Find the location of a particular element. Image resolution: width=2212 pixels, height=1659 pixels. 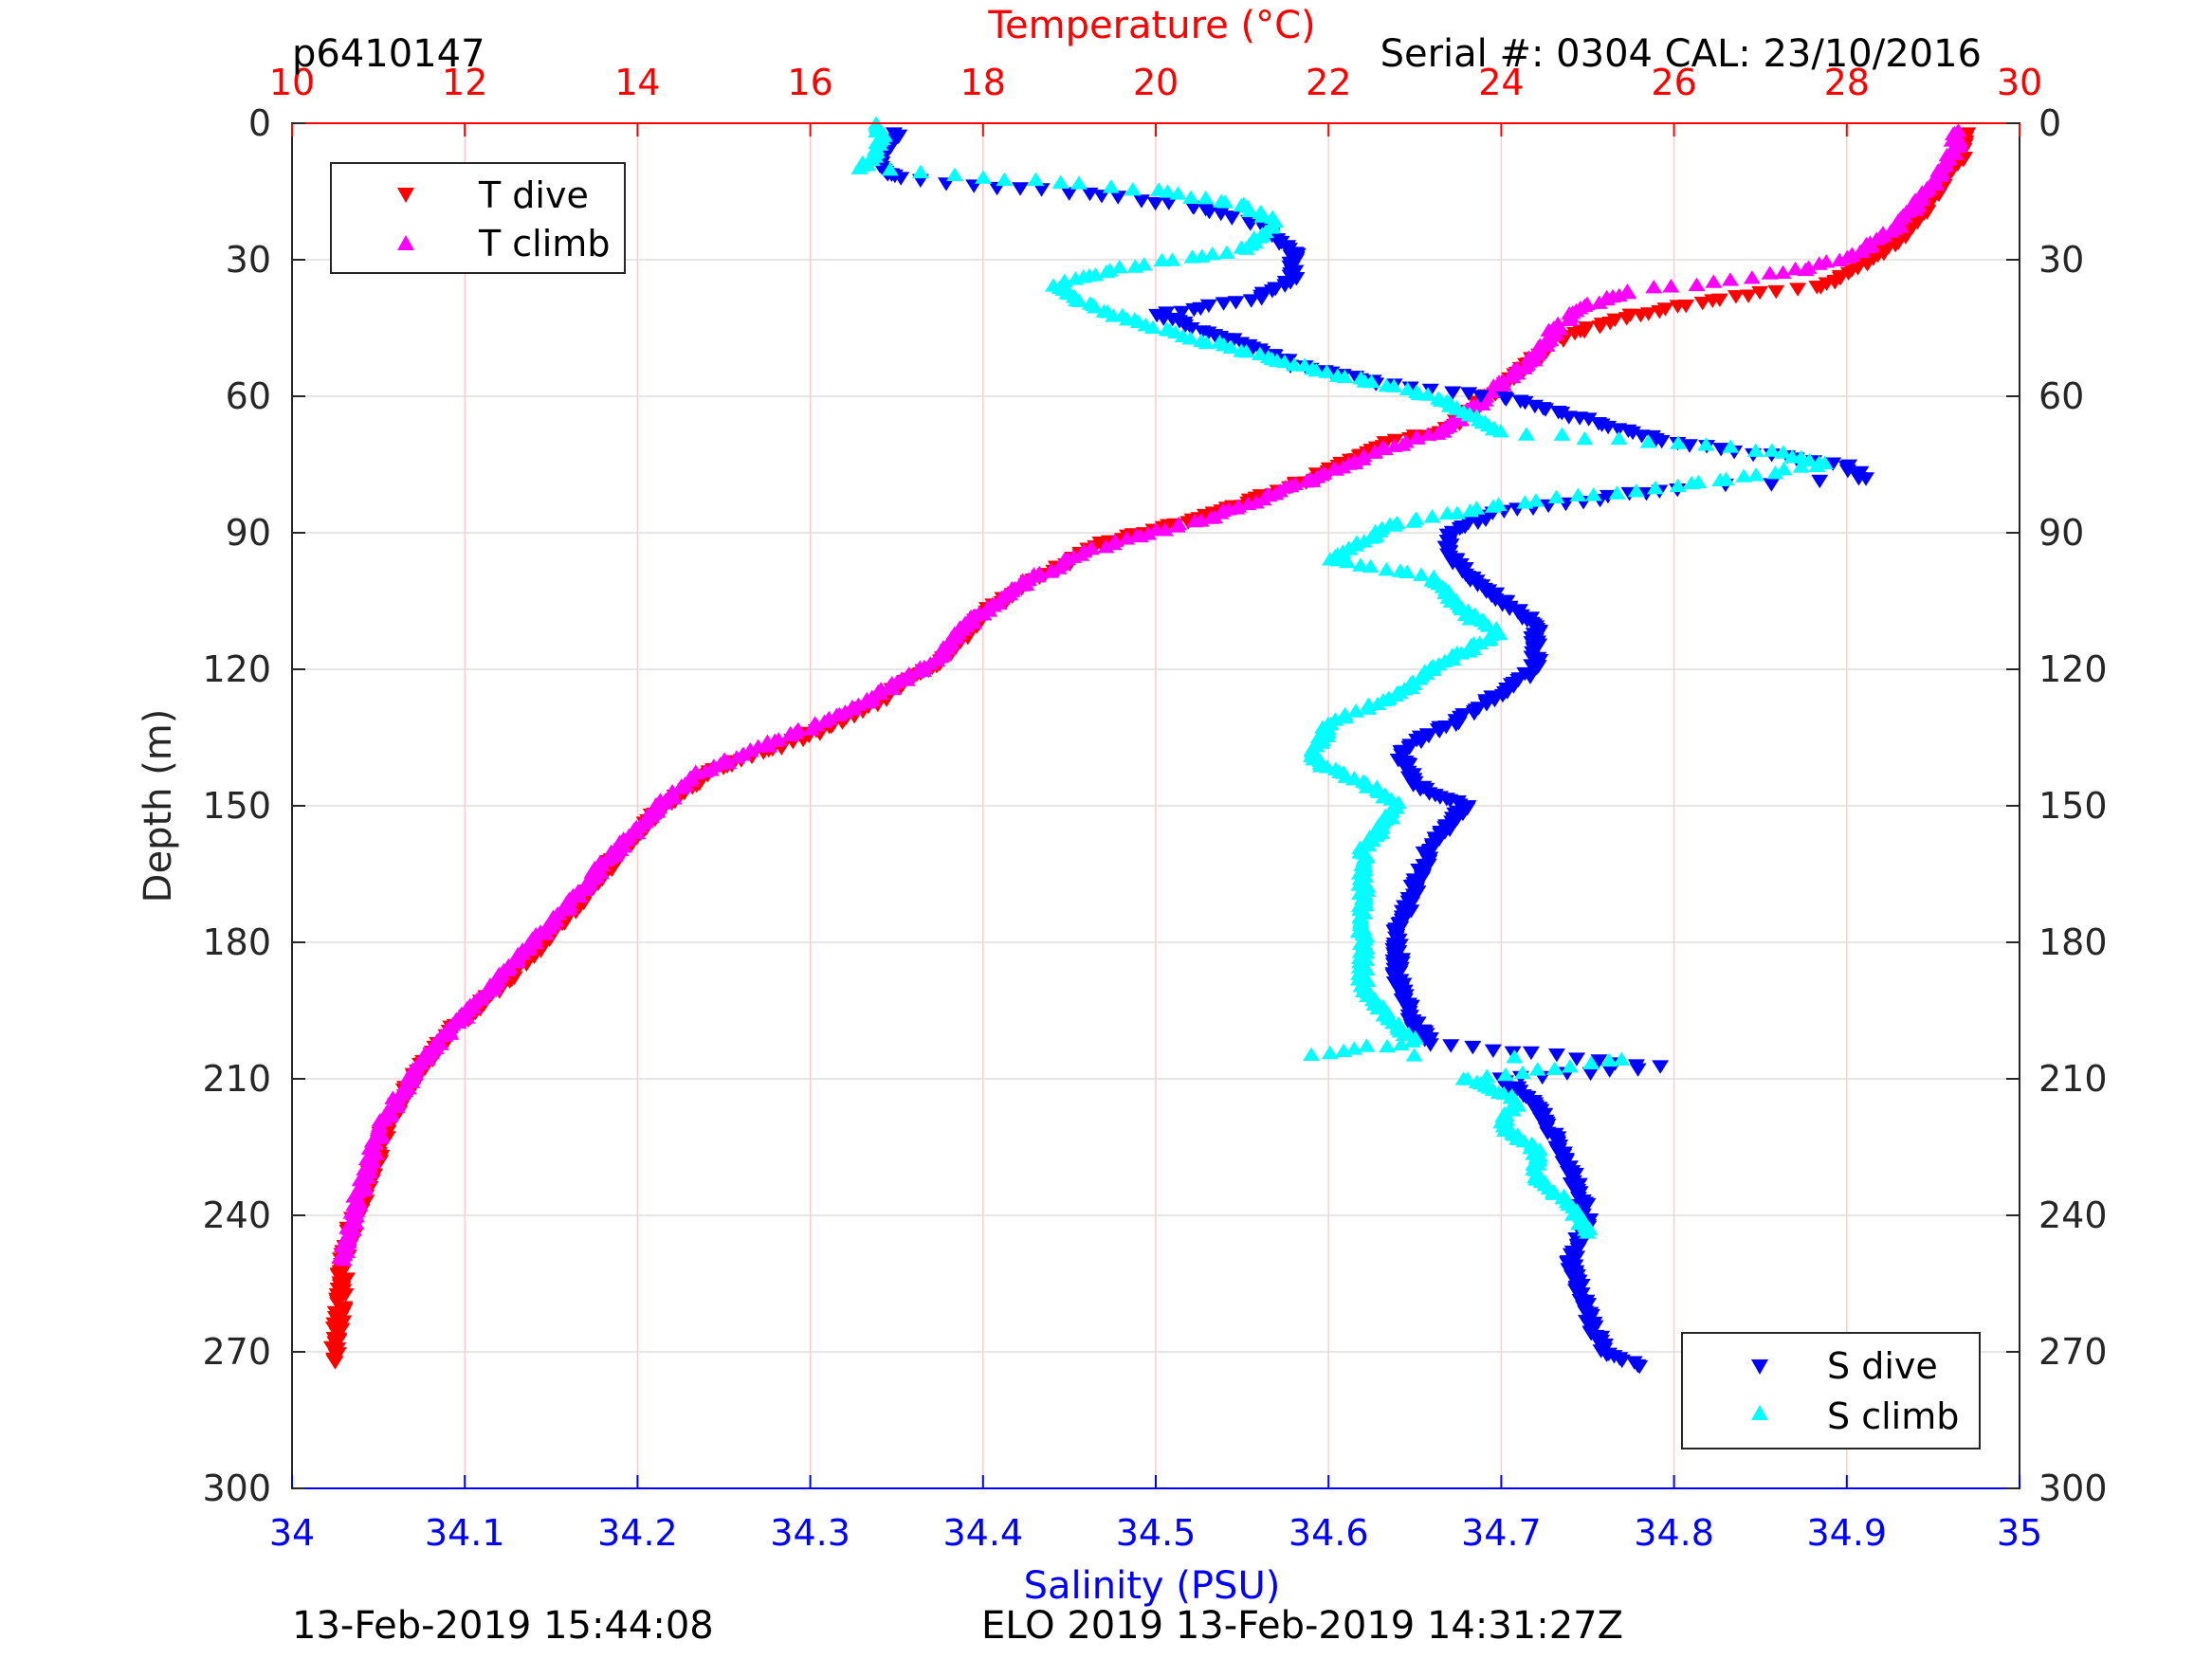

temperature-legend-box is located at coordinates (478, 218).